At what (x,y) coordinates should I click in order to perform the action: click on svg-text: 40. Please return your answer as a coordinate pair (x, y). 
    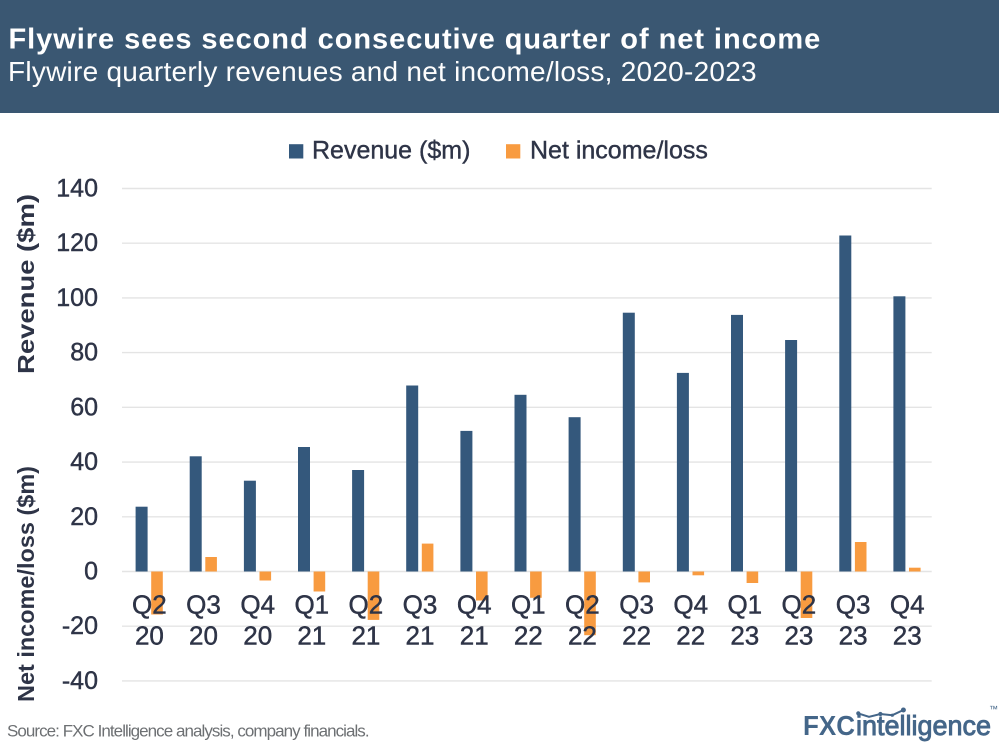
    Looking at the image, I should click on (84, 462).